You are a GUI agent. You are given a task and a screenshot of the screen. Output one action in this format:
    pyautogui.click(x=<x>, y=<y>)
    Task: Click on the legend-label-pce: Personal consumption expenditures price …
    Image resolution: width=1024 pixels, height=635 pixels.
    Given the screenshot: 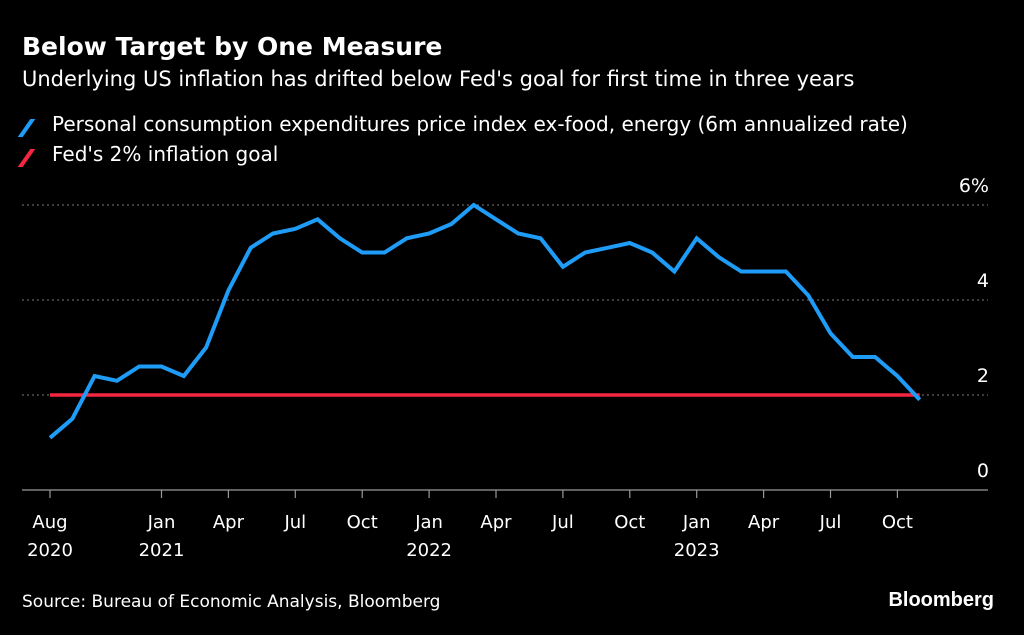 What is the action you would take?
    pyautogui.click(x=480, y=124)
    